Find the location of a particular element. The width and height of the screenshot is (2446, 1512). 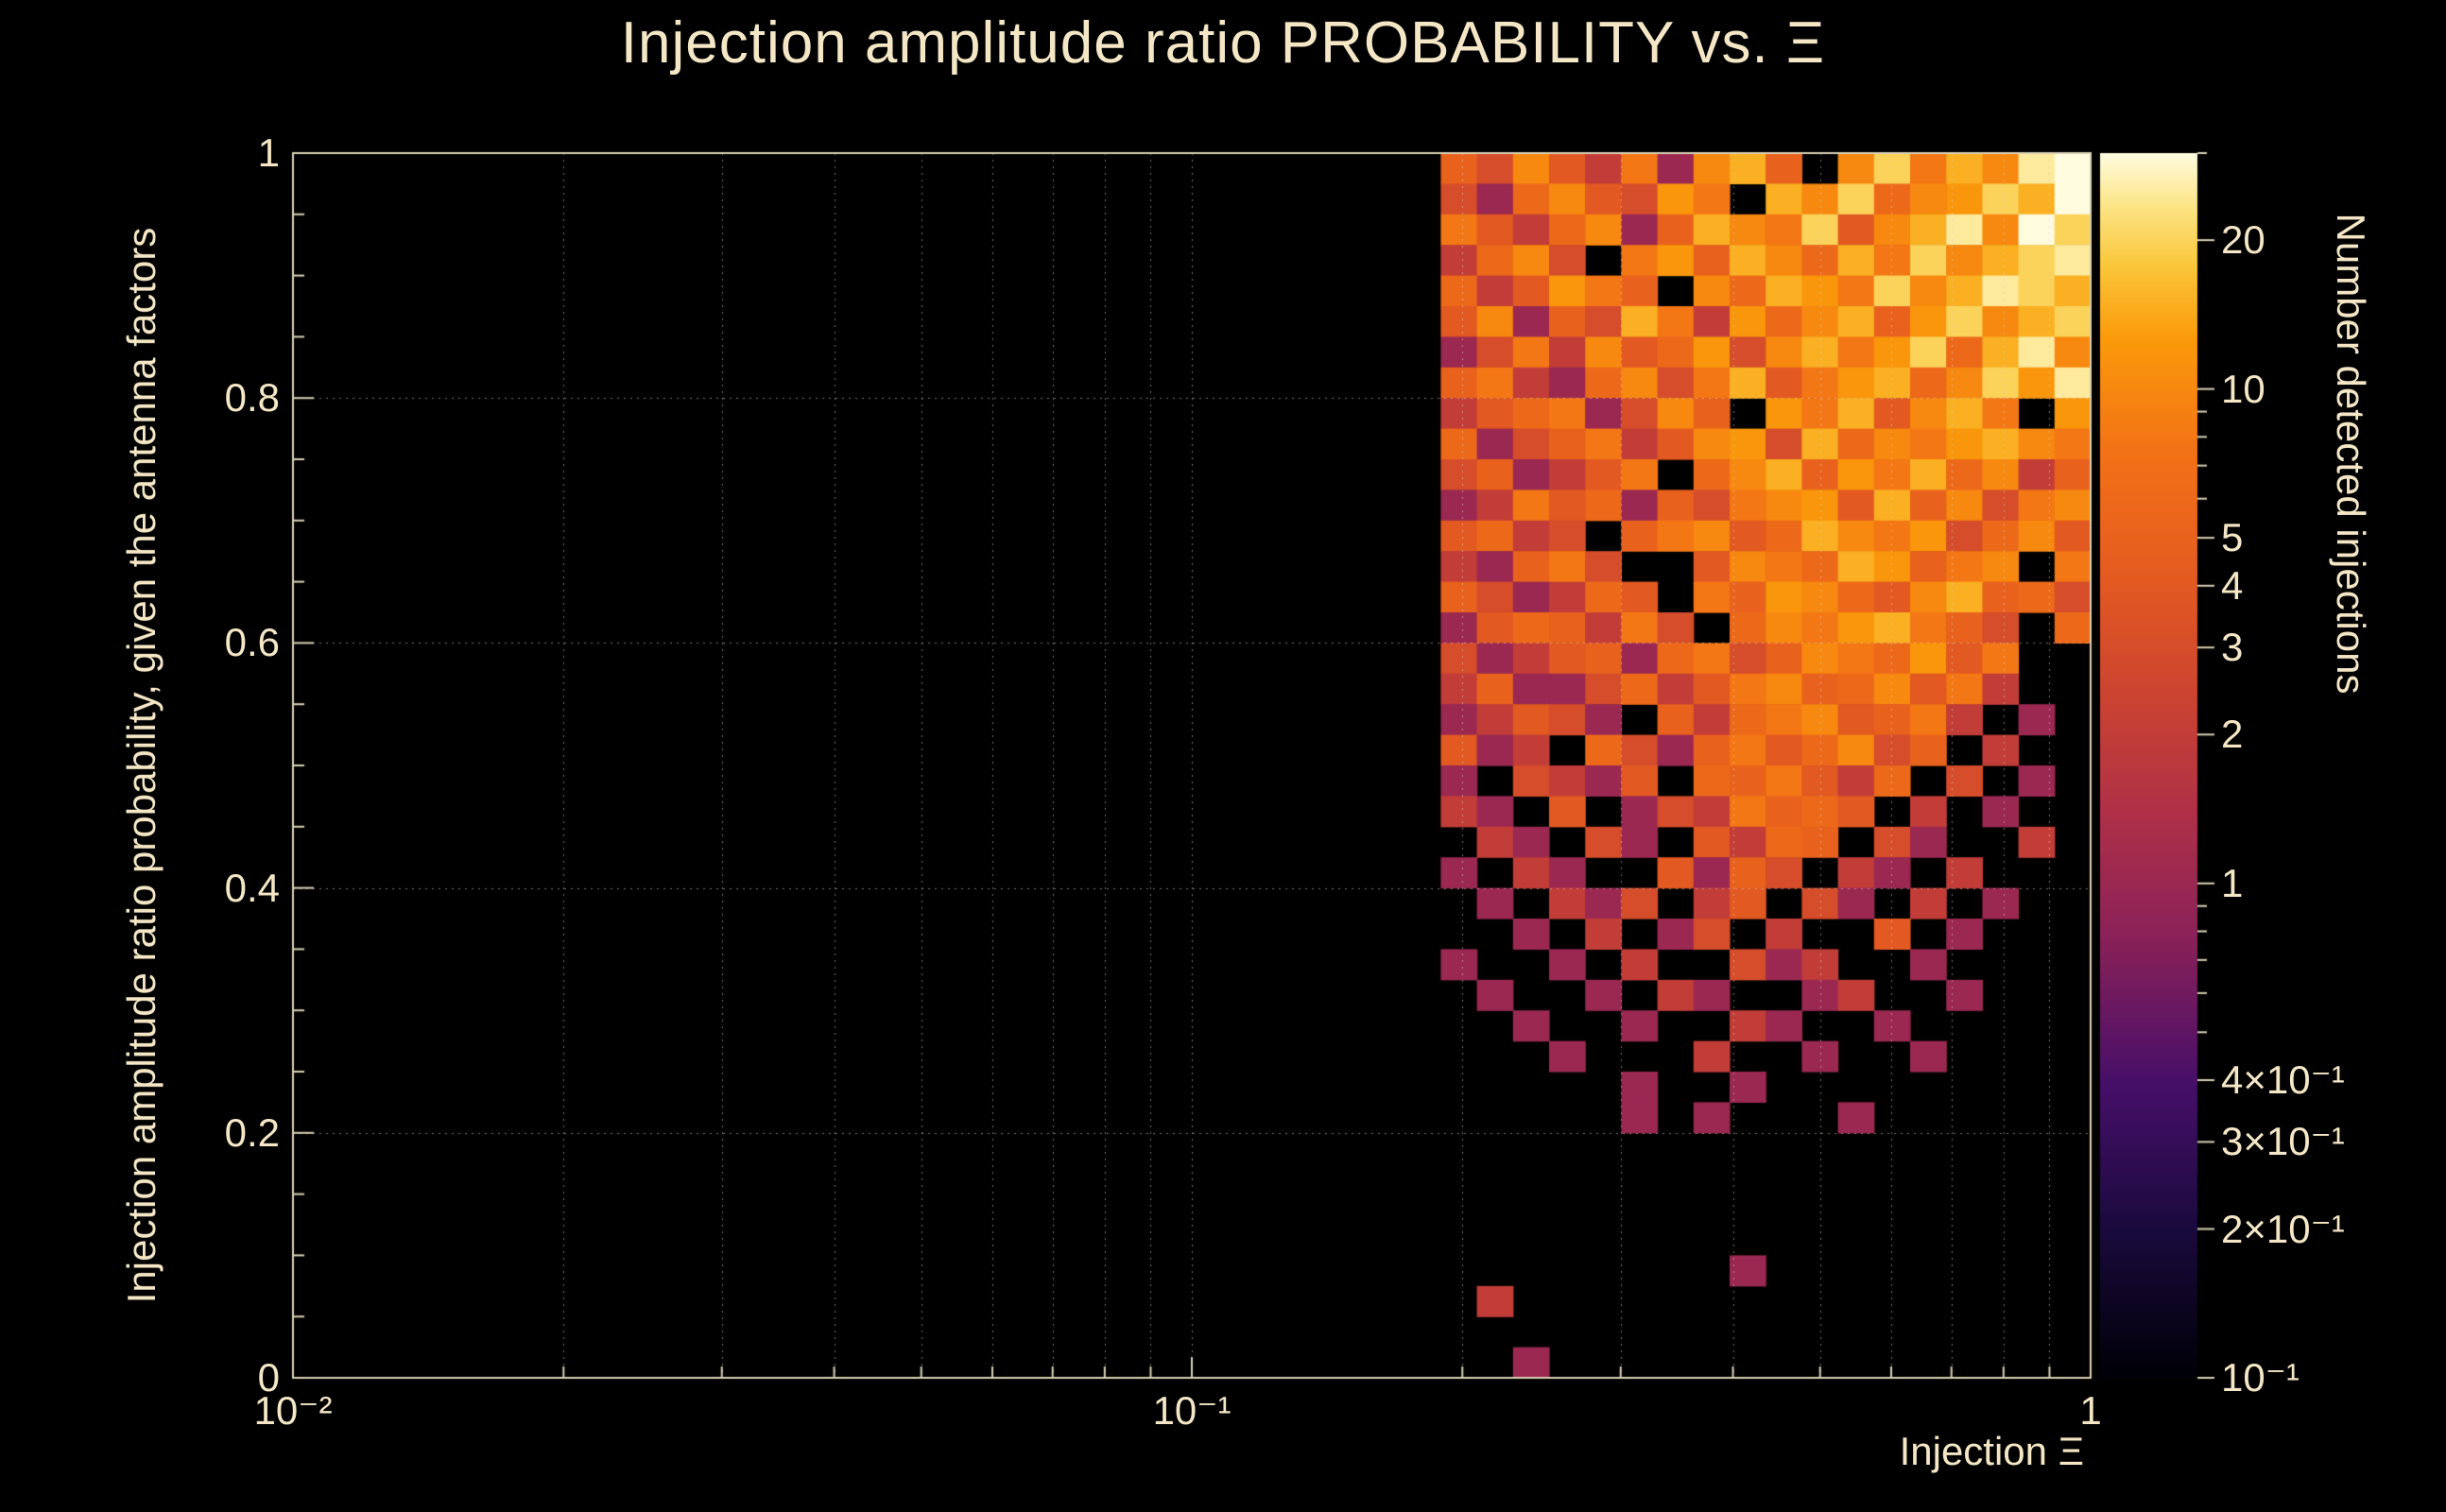

y-tick-label: 0.6 is located at coordinates (252, 642).